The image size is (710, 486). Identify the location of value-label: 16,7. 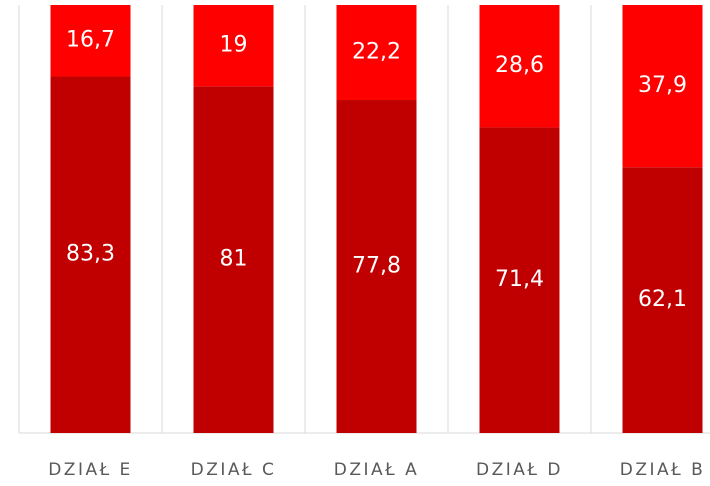
(90, 40).